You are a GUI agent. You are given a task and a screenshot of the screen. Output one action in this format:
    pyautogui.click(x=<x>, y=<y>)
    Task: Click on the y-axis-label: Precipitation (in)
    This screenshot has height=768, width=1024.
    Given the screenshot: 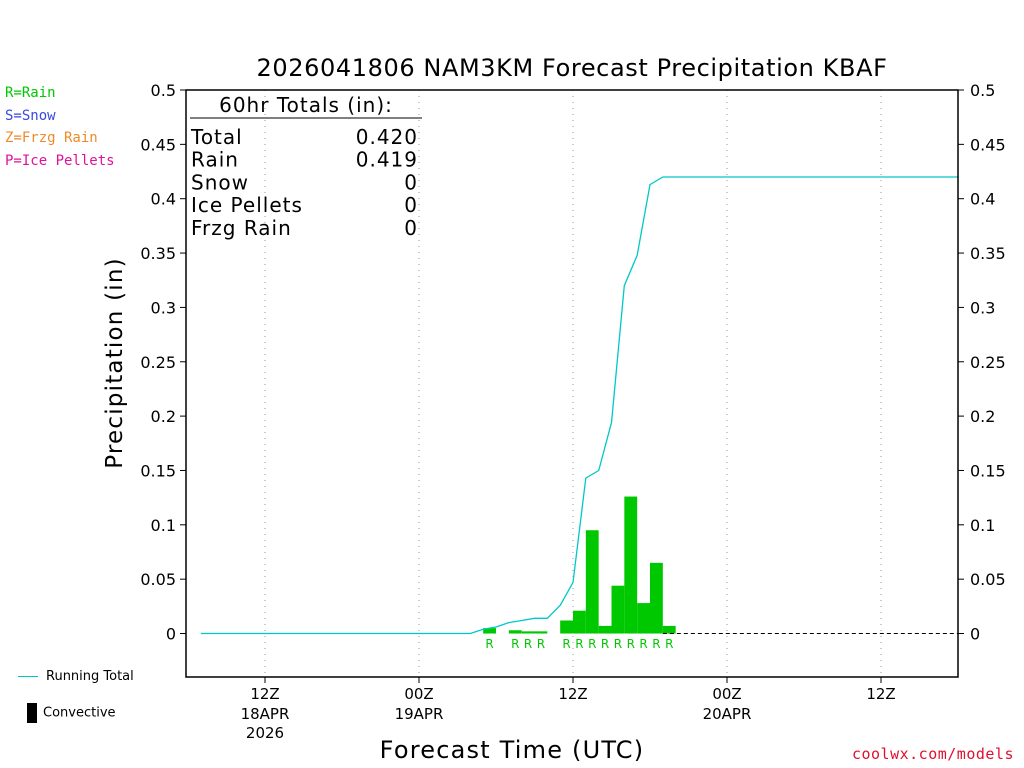 What is the action you would take?
    pyautogui.click(x=115, y=363)
    